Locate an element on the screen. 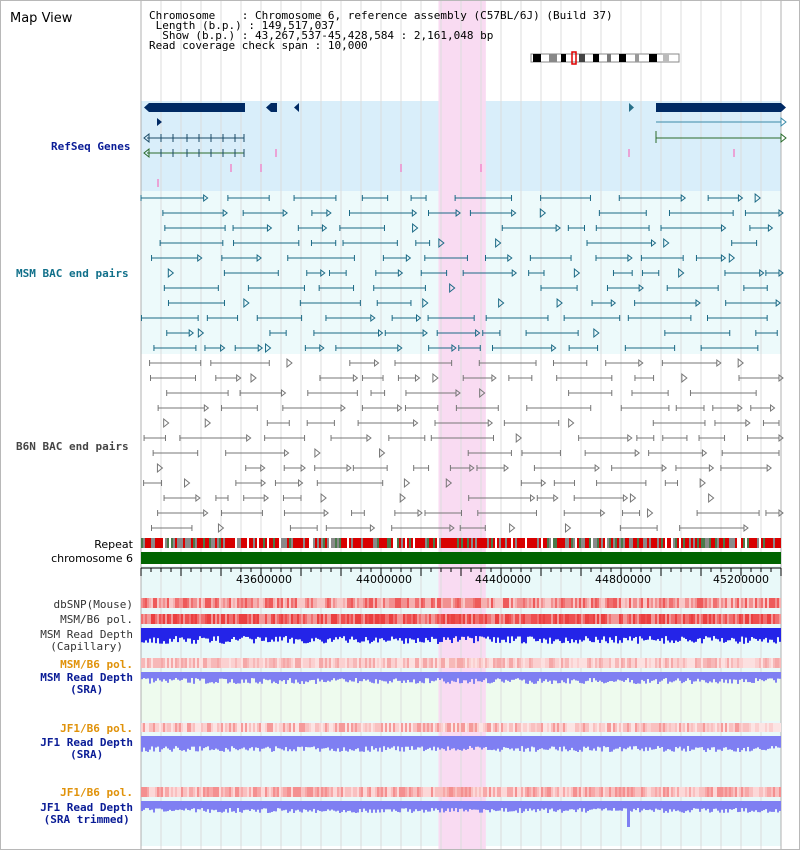 The width and height of the screenshot is (800, 850). show-label: Show (b.p.) is located at coordinates (199, 35).